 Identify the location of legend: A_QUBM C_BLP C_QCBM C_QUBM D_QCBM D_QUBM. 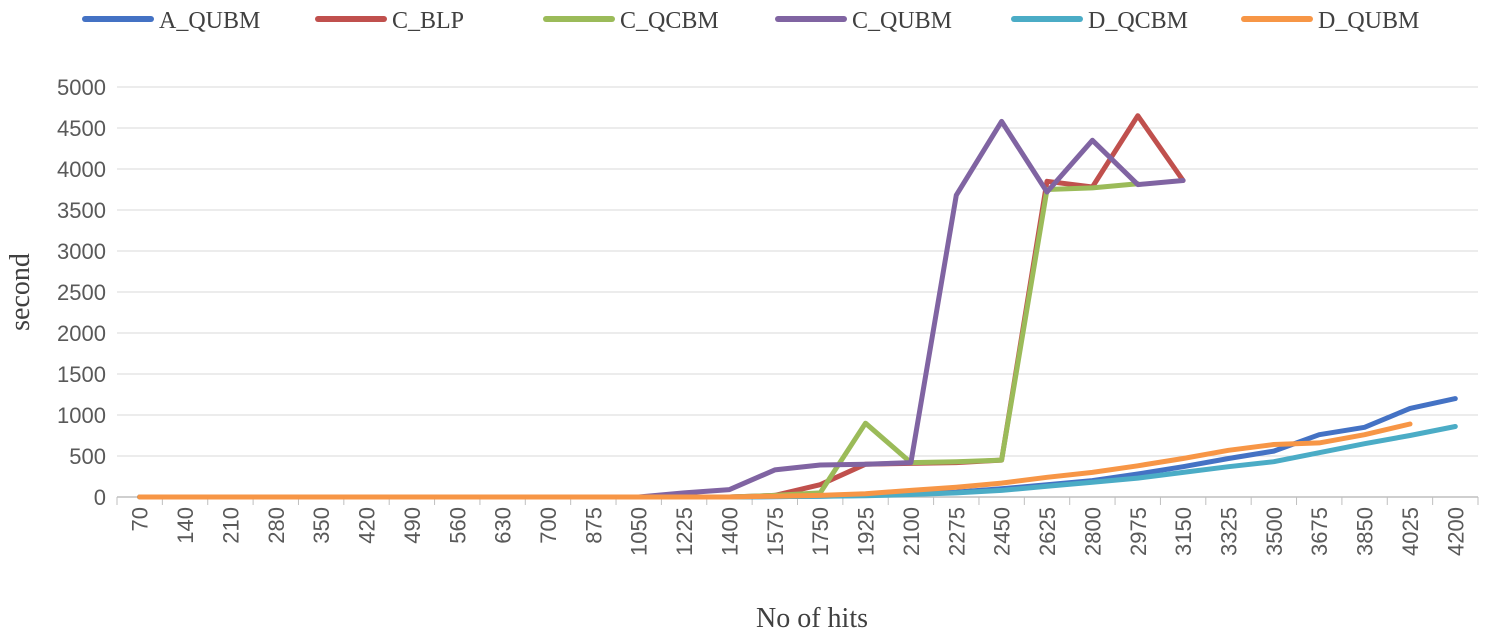
(750, 21).